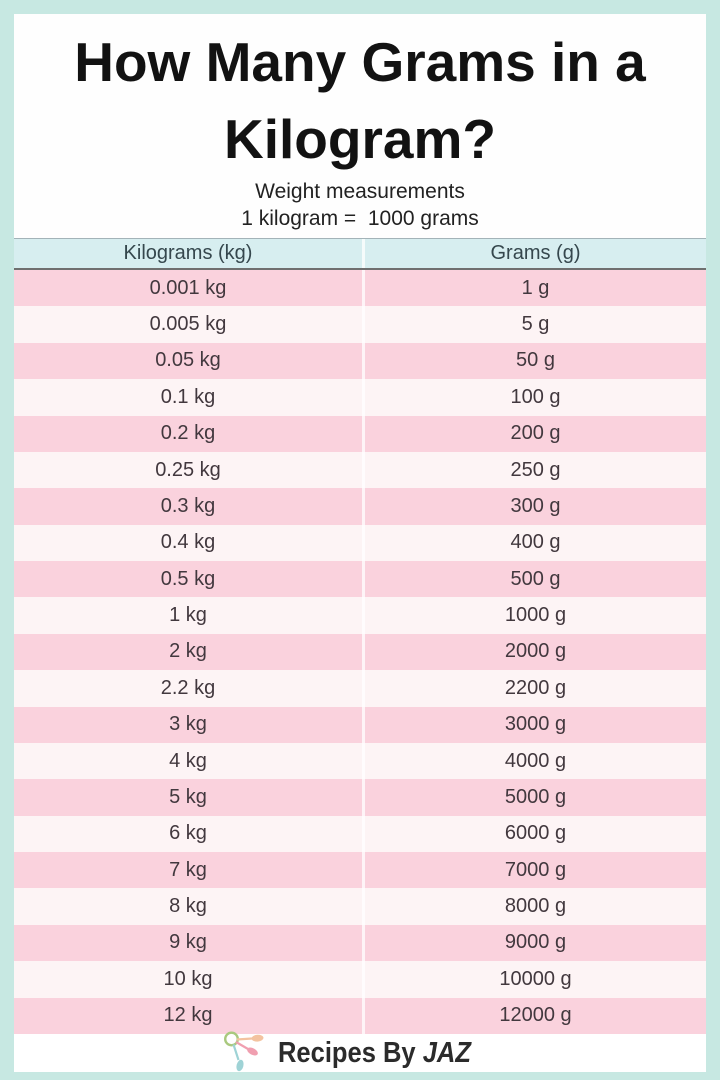  Describe the element at coordinates (188, 978) in the screenshot. I see `kilograms-cell: 10 kg` at that location.